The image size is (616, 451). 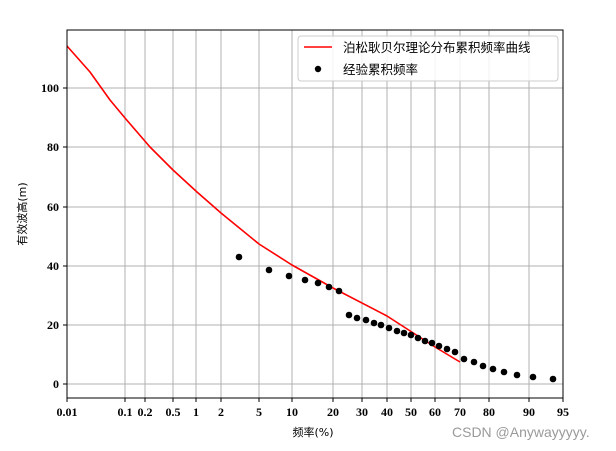 What do you see at coordinates (173, 412) in the screenshot?
I see `x-tick-label: 0.5` at bounding box center [173, 412].